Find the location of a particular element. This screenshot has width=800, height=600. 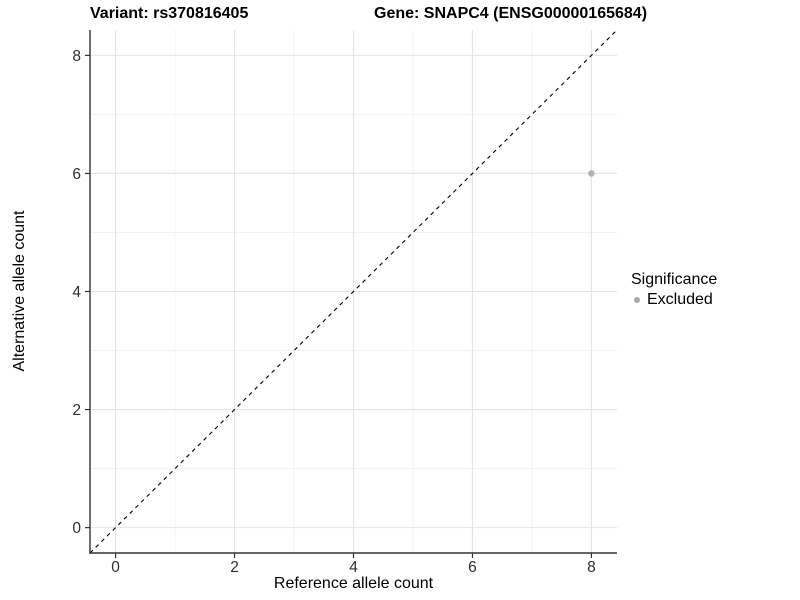

y-tick-label: 6 is located at coordinates (76, 174).